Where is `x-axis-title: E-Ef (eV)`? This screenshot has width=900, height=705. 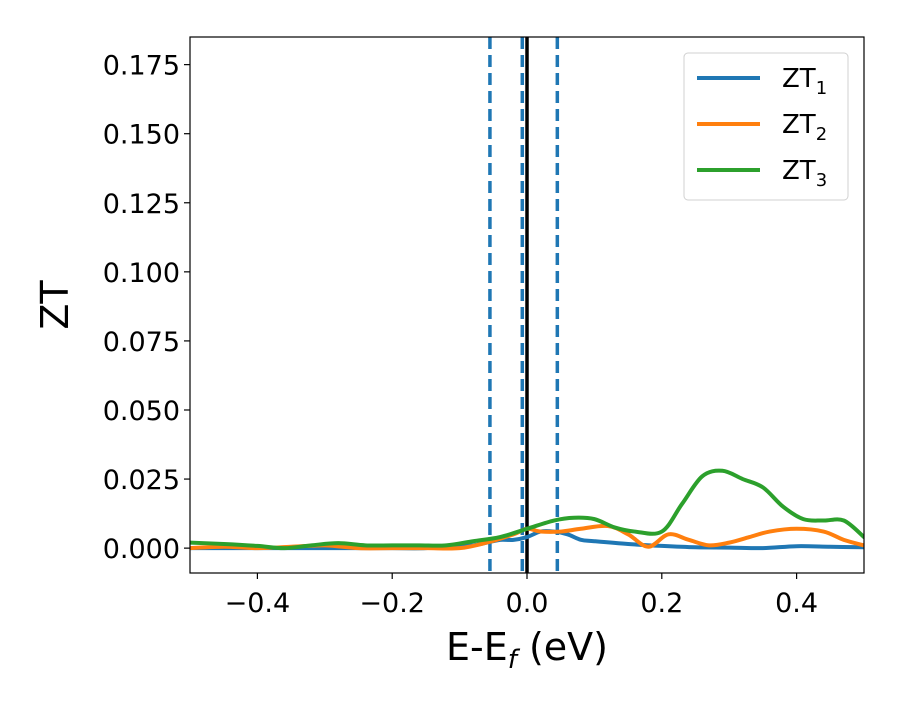 x-axis-title: E-Ef (eV) is located at coordinates (527, 650).